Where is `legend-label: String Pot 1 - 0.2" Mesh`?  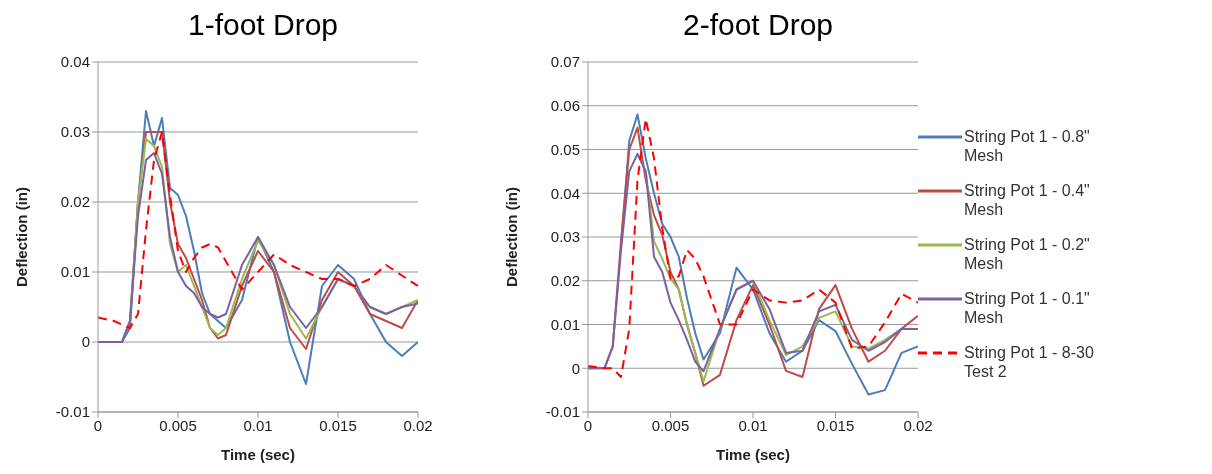 legend-label: String Pot 1 - 0.2" Mesh is located at coordinates (1027, 254).